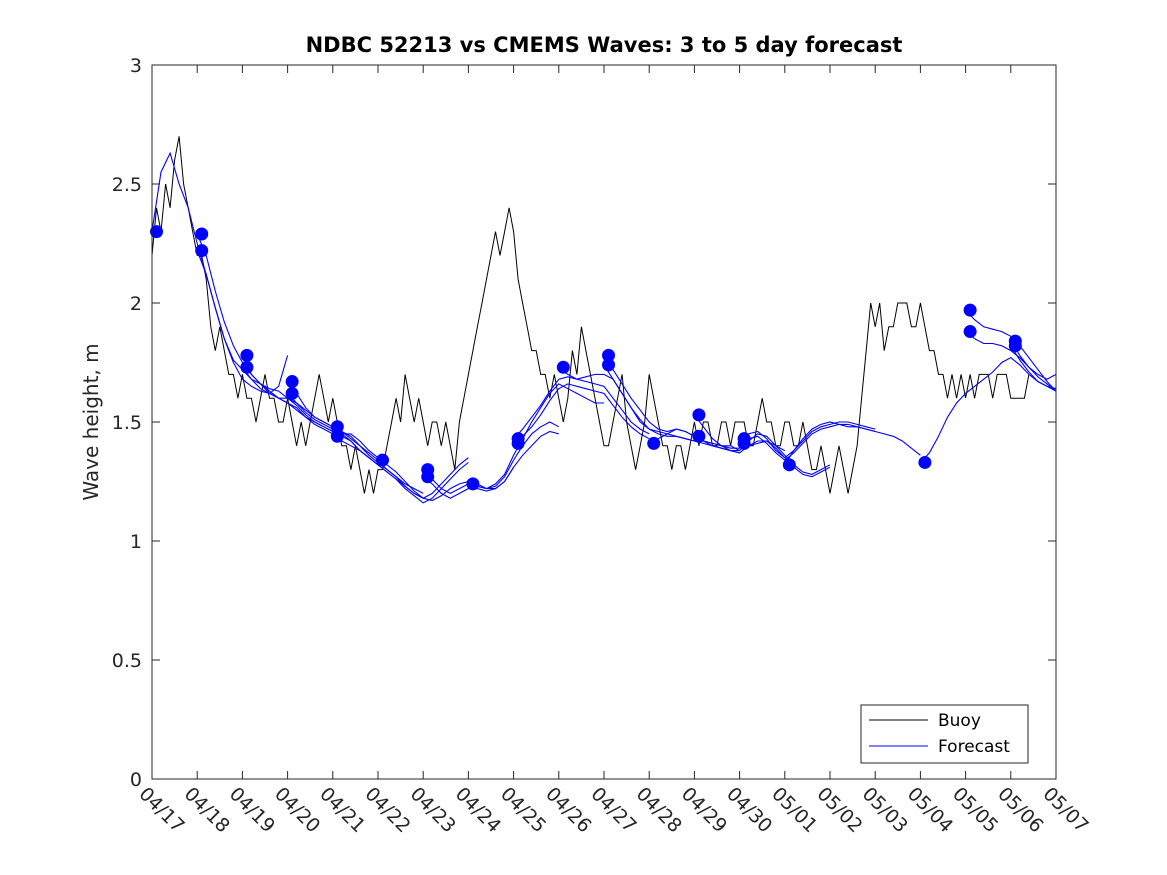 The image size is (1167, 875). I want to click on y-tick-label: 0.5, so click(127, 661).